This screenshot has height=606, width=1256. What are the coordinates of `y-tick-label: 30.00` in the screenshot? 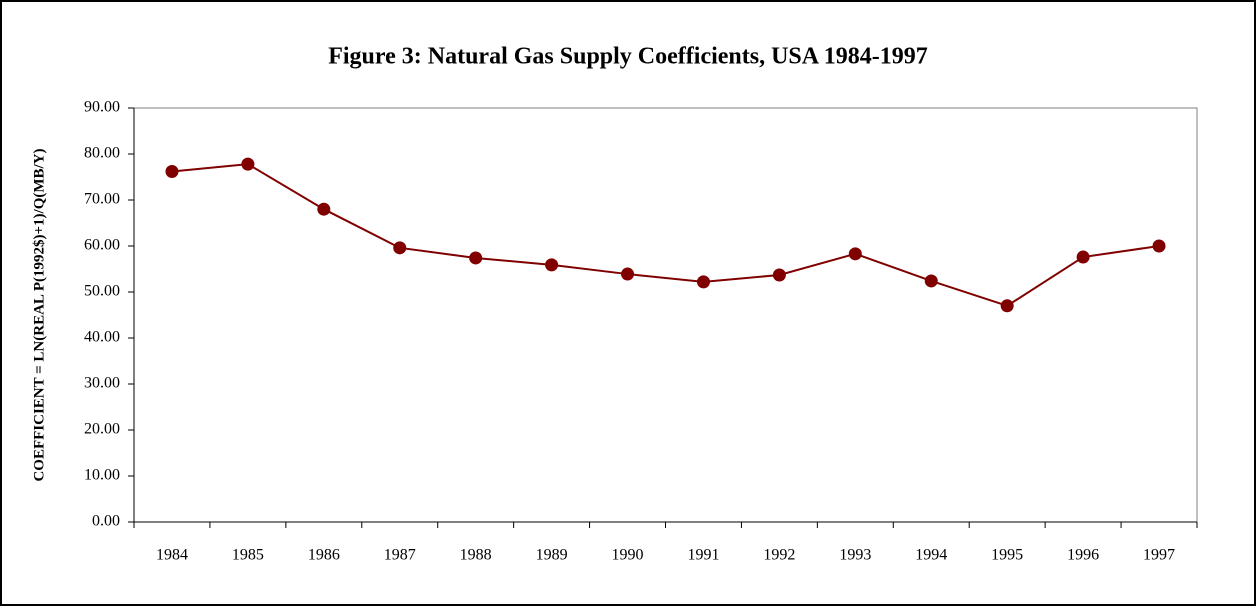 It's located at (102, 383).